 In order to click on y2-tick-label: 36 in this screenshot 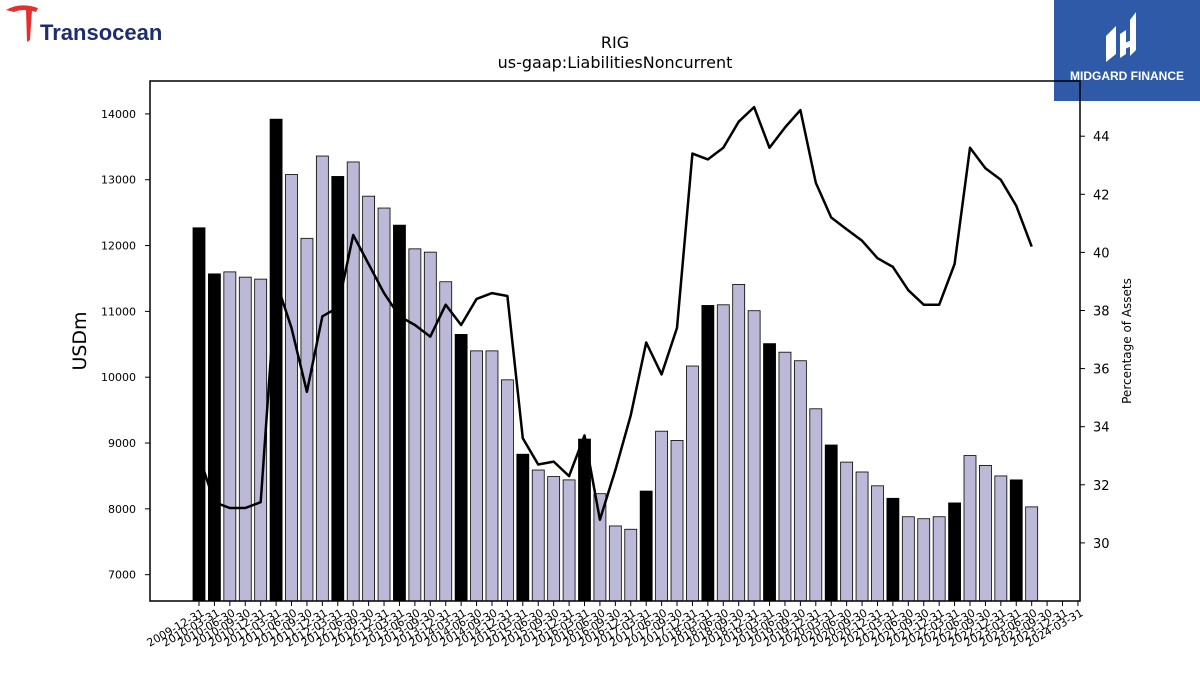, I will do `click(1101, 370)`.